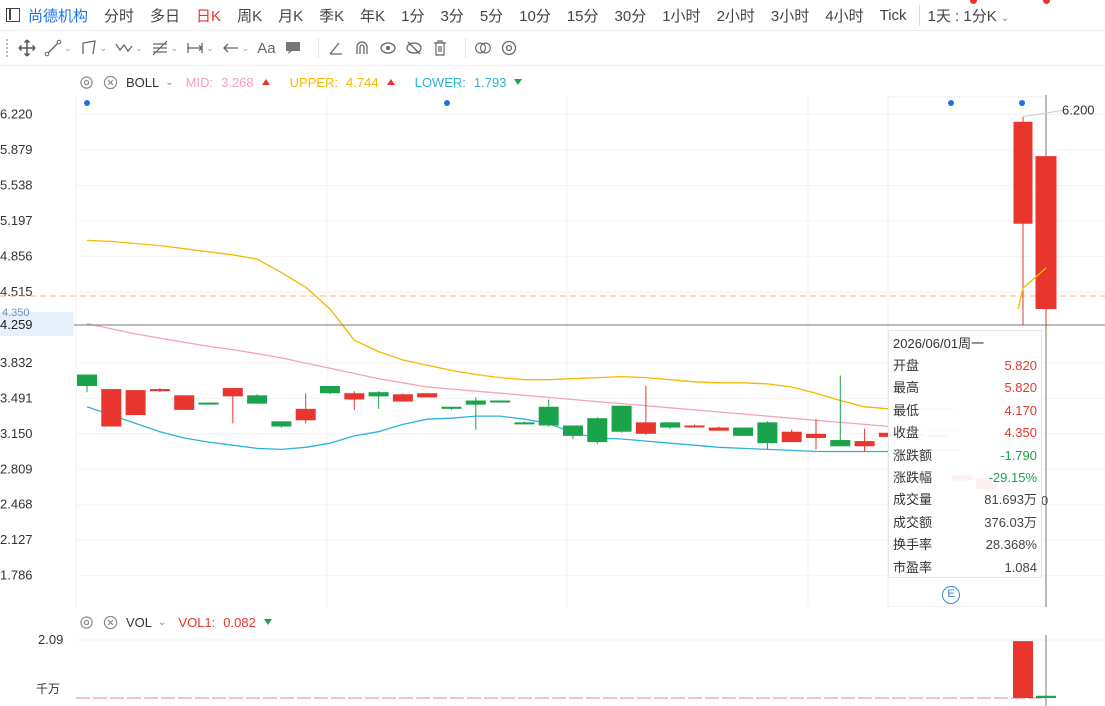  What do you see at coordinates (414, 48) in the screenshot?
I see `eye-hide-icon` at bounding box center [414, 48].